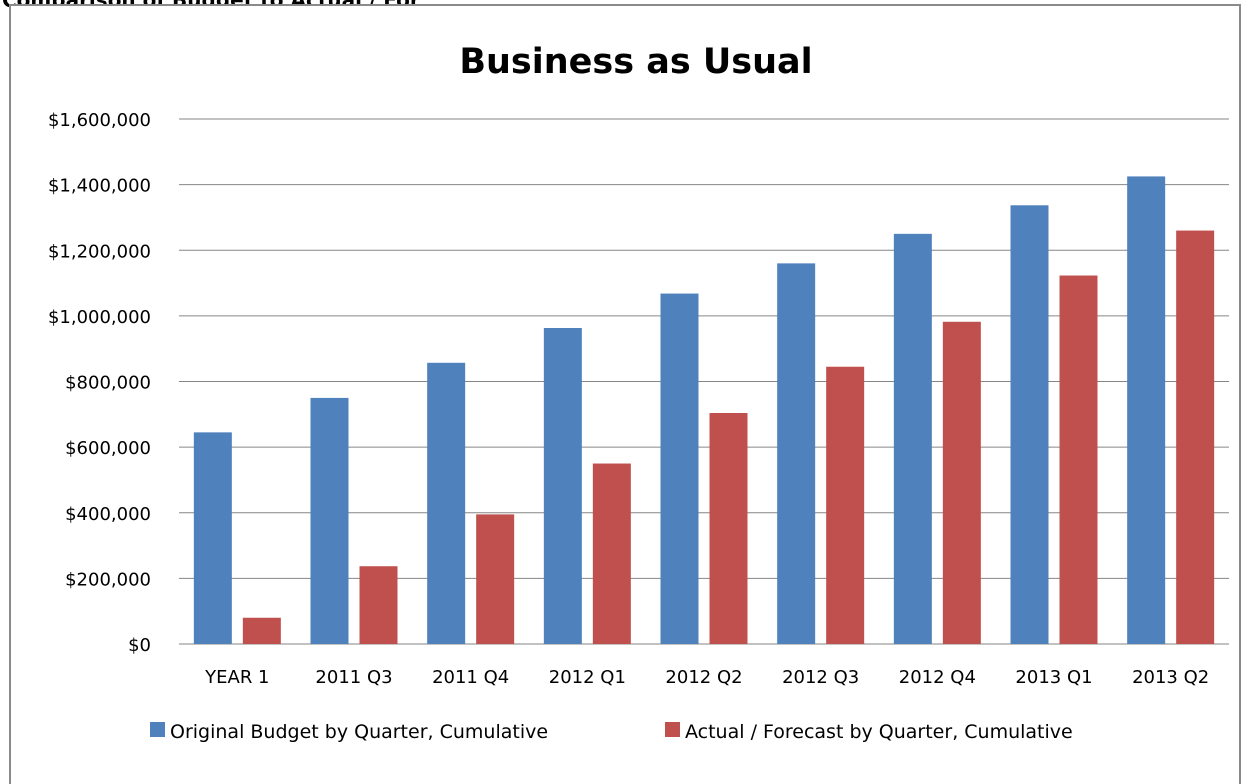  I want to click on y-tick-label: $1,200,000, so click(99, 251).